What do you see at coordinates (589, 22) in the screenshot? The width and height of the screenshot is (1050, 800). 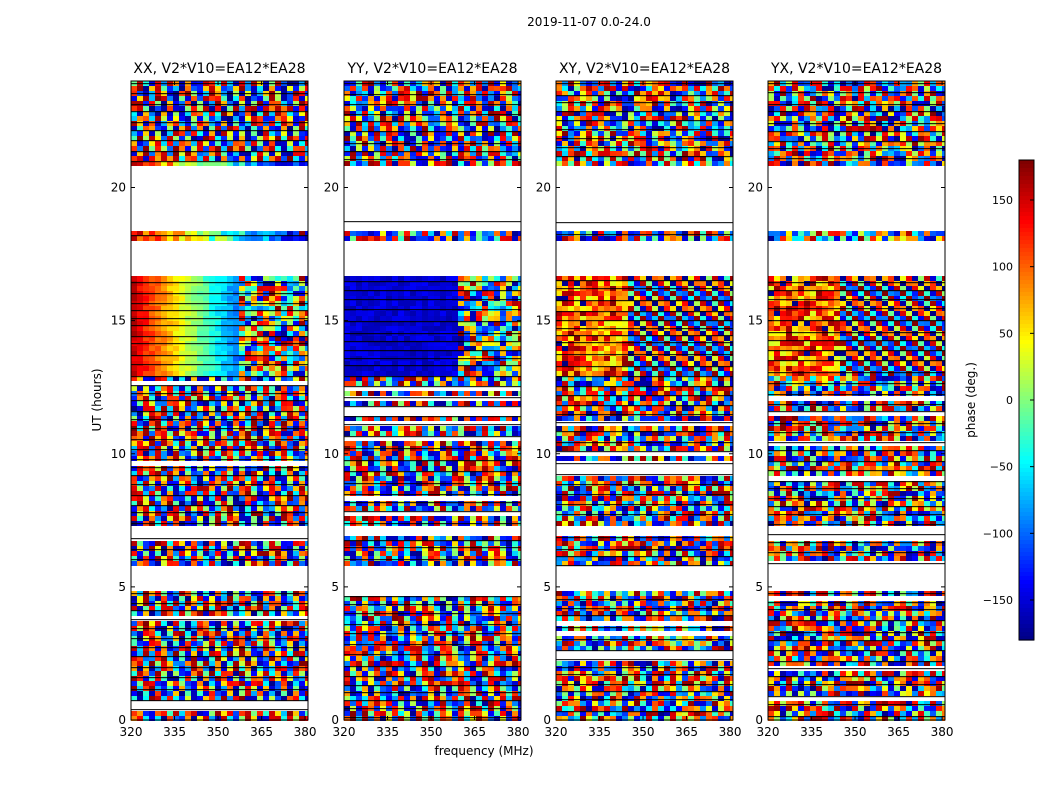 I see `figure-title: 2019-11-07 0.0-24.0` at bounding box center [589, 22].